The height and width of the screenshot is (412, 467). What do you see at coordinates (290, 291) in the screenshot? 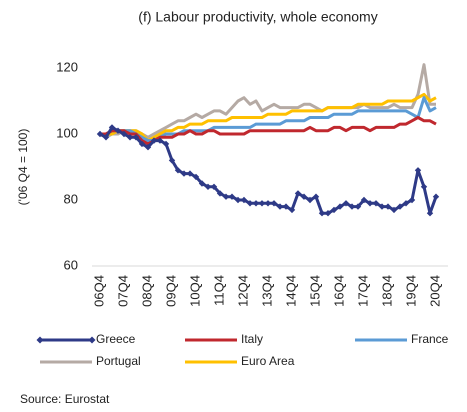
I see `x-tick-label: 14Q4` at bounding box center [290, 291].